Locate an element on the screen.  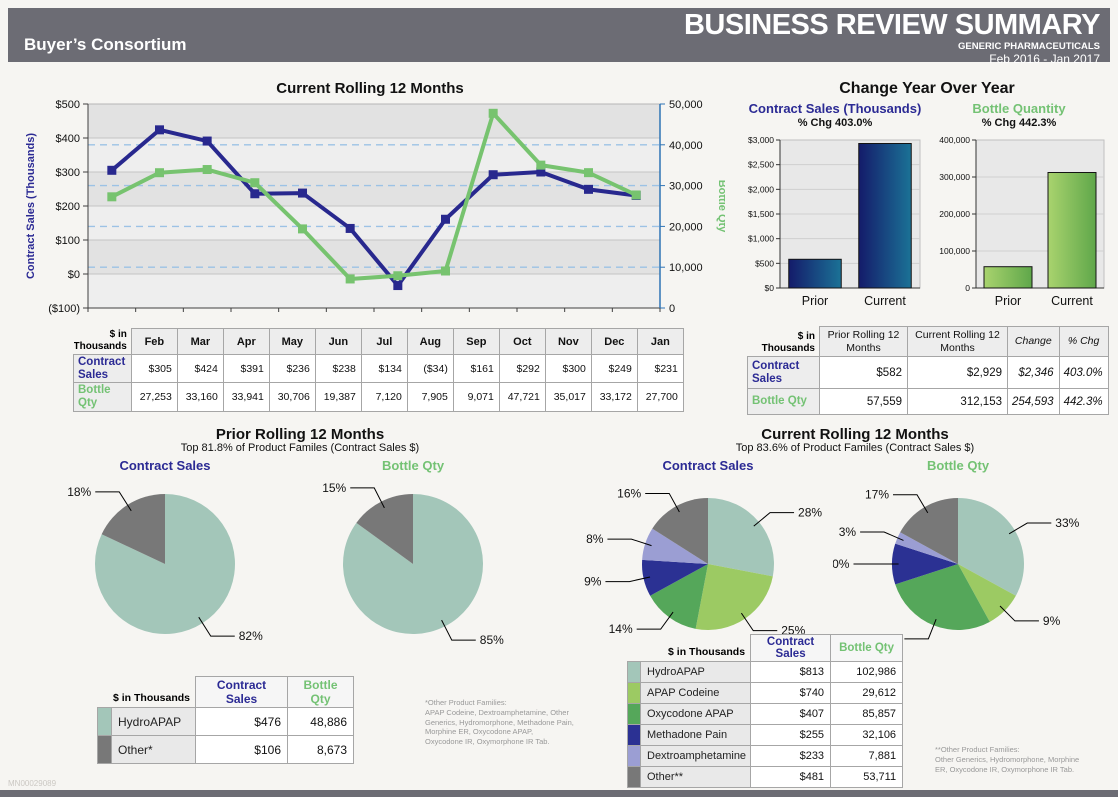
contract-sales-header: Contract Sales is located at coordinates (791, 648).